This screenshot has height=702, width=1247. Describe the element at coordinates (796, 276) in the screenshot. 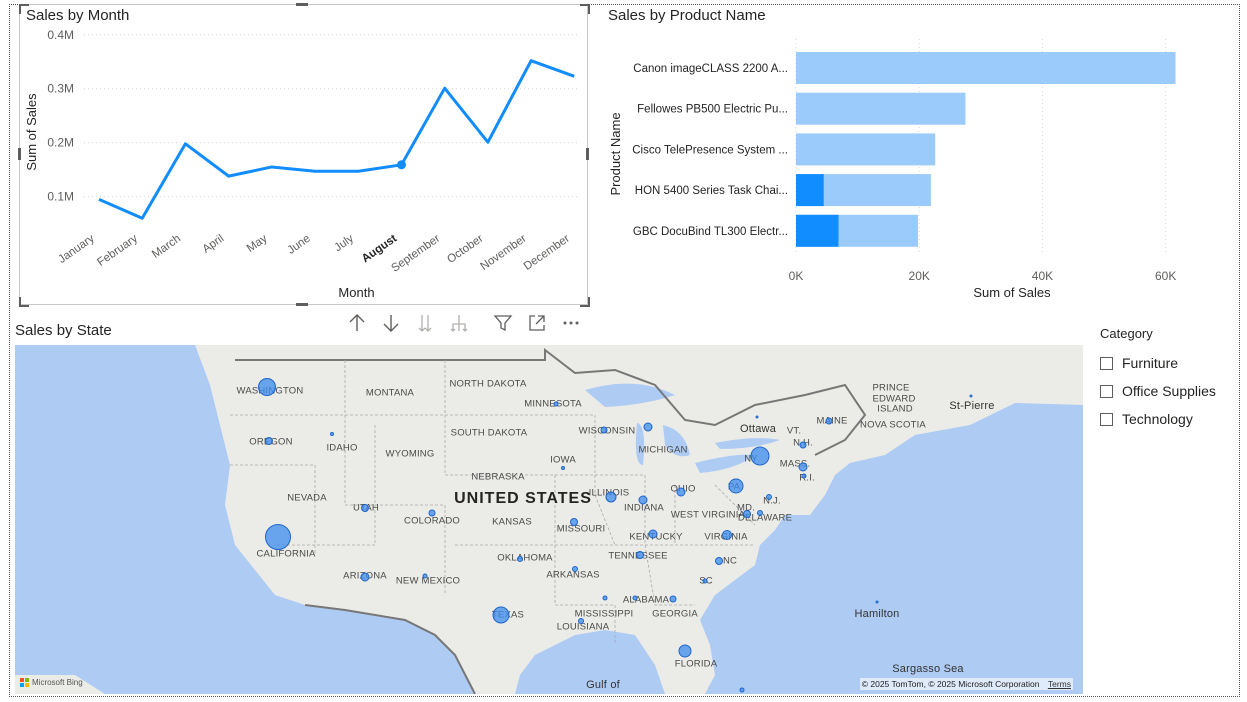

I see `x-tick-label: 0K` at that location.